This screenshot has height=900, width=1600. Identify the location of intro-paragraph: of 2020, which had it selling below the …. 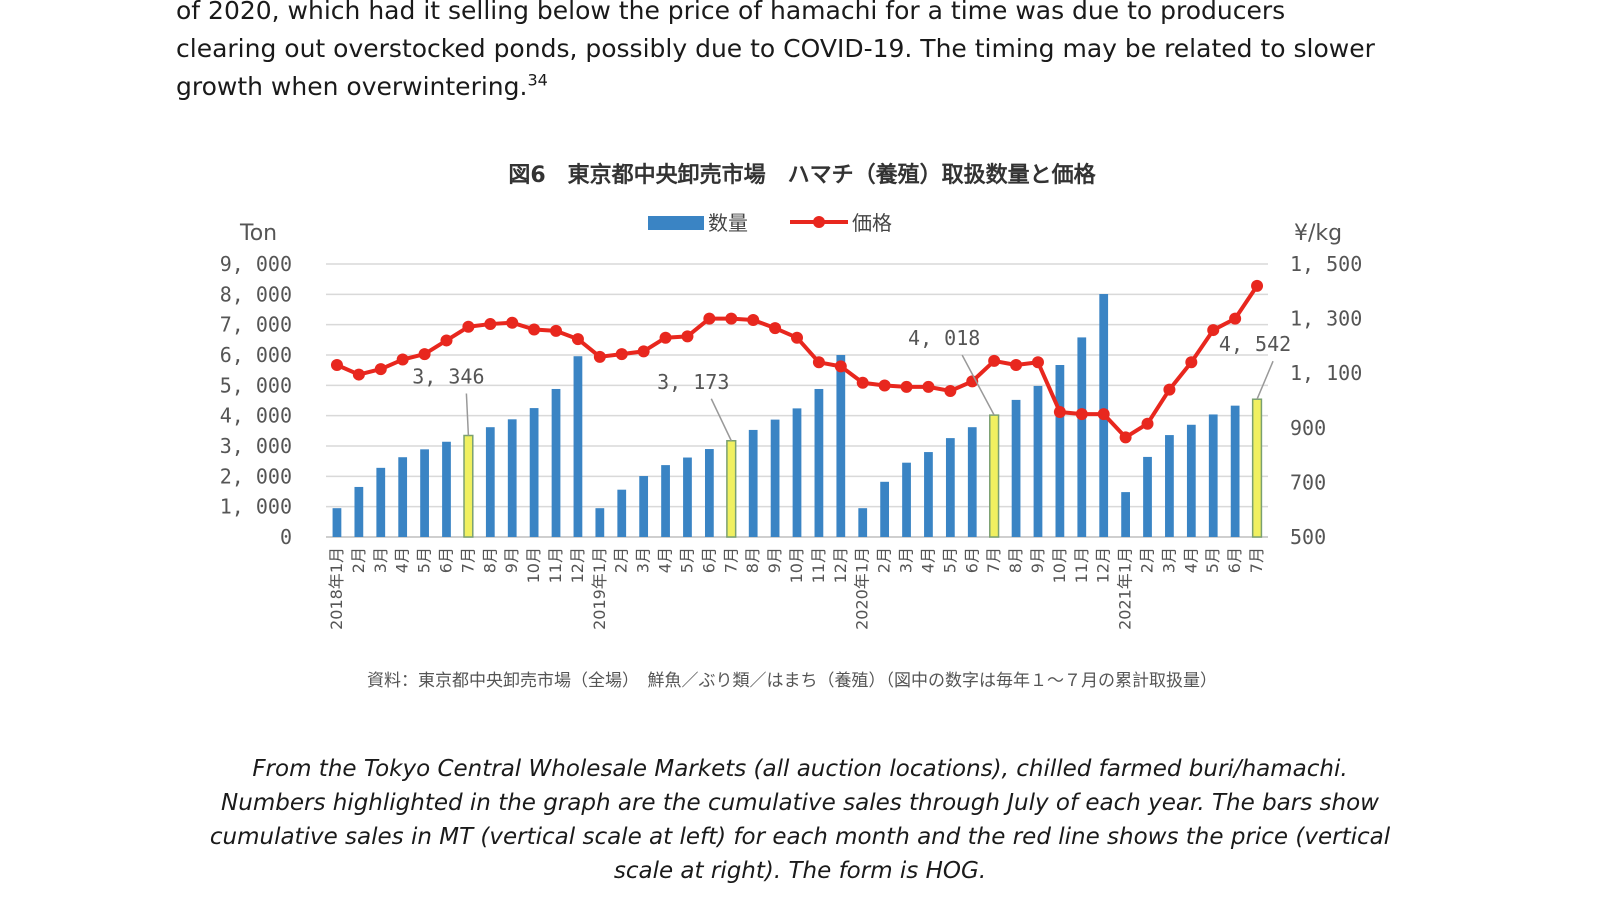
(806, 53).